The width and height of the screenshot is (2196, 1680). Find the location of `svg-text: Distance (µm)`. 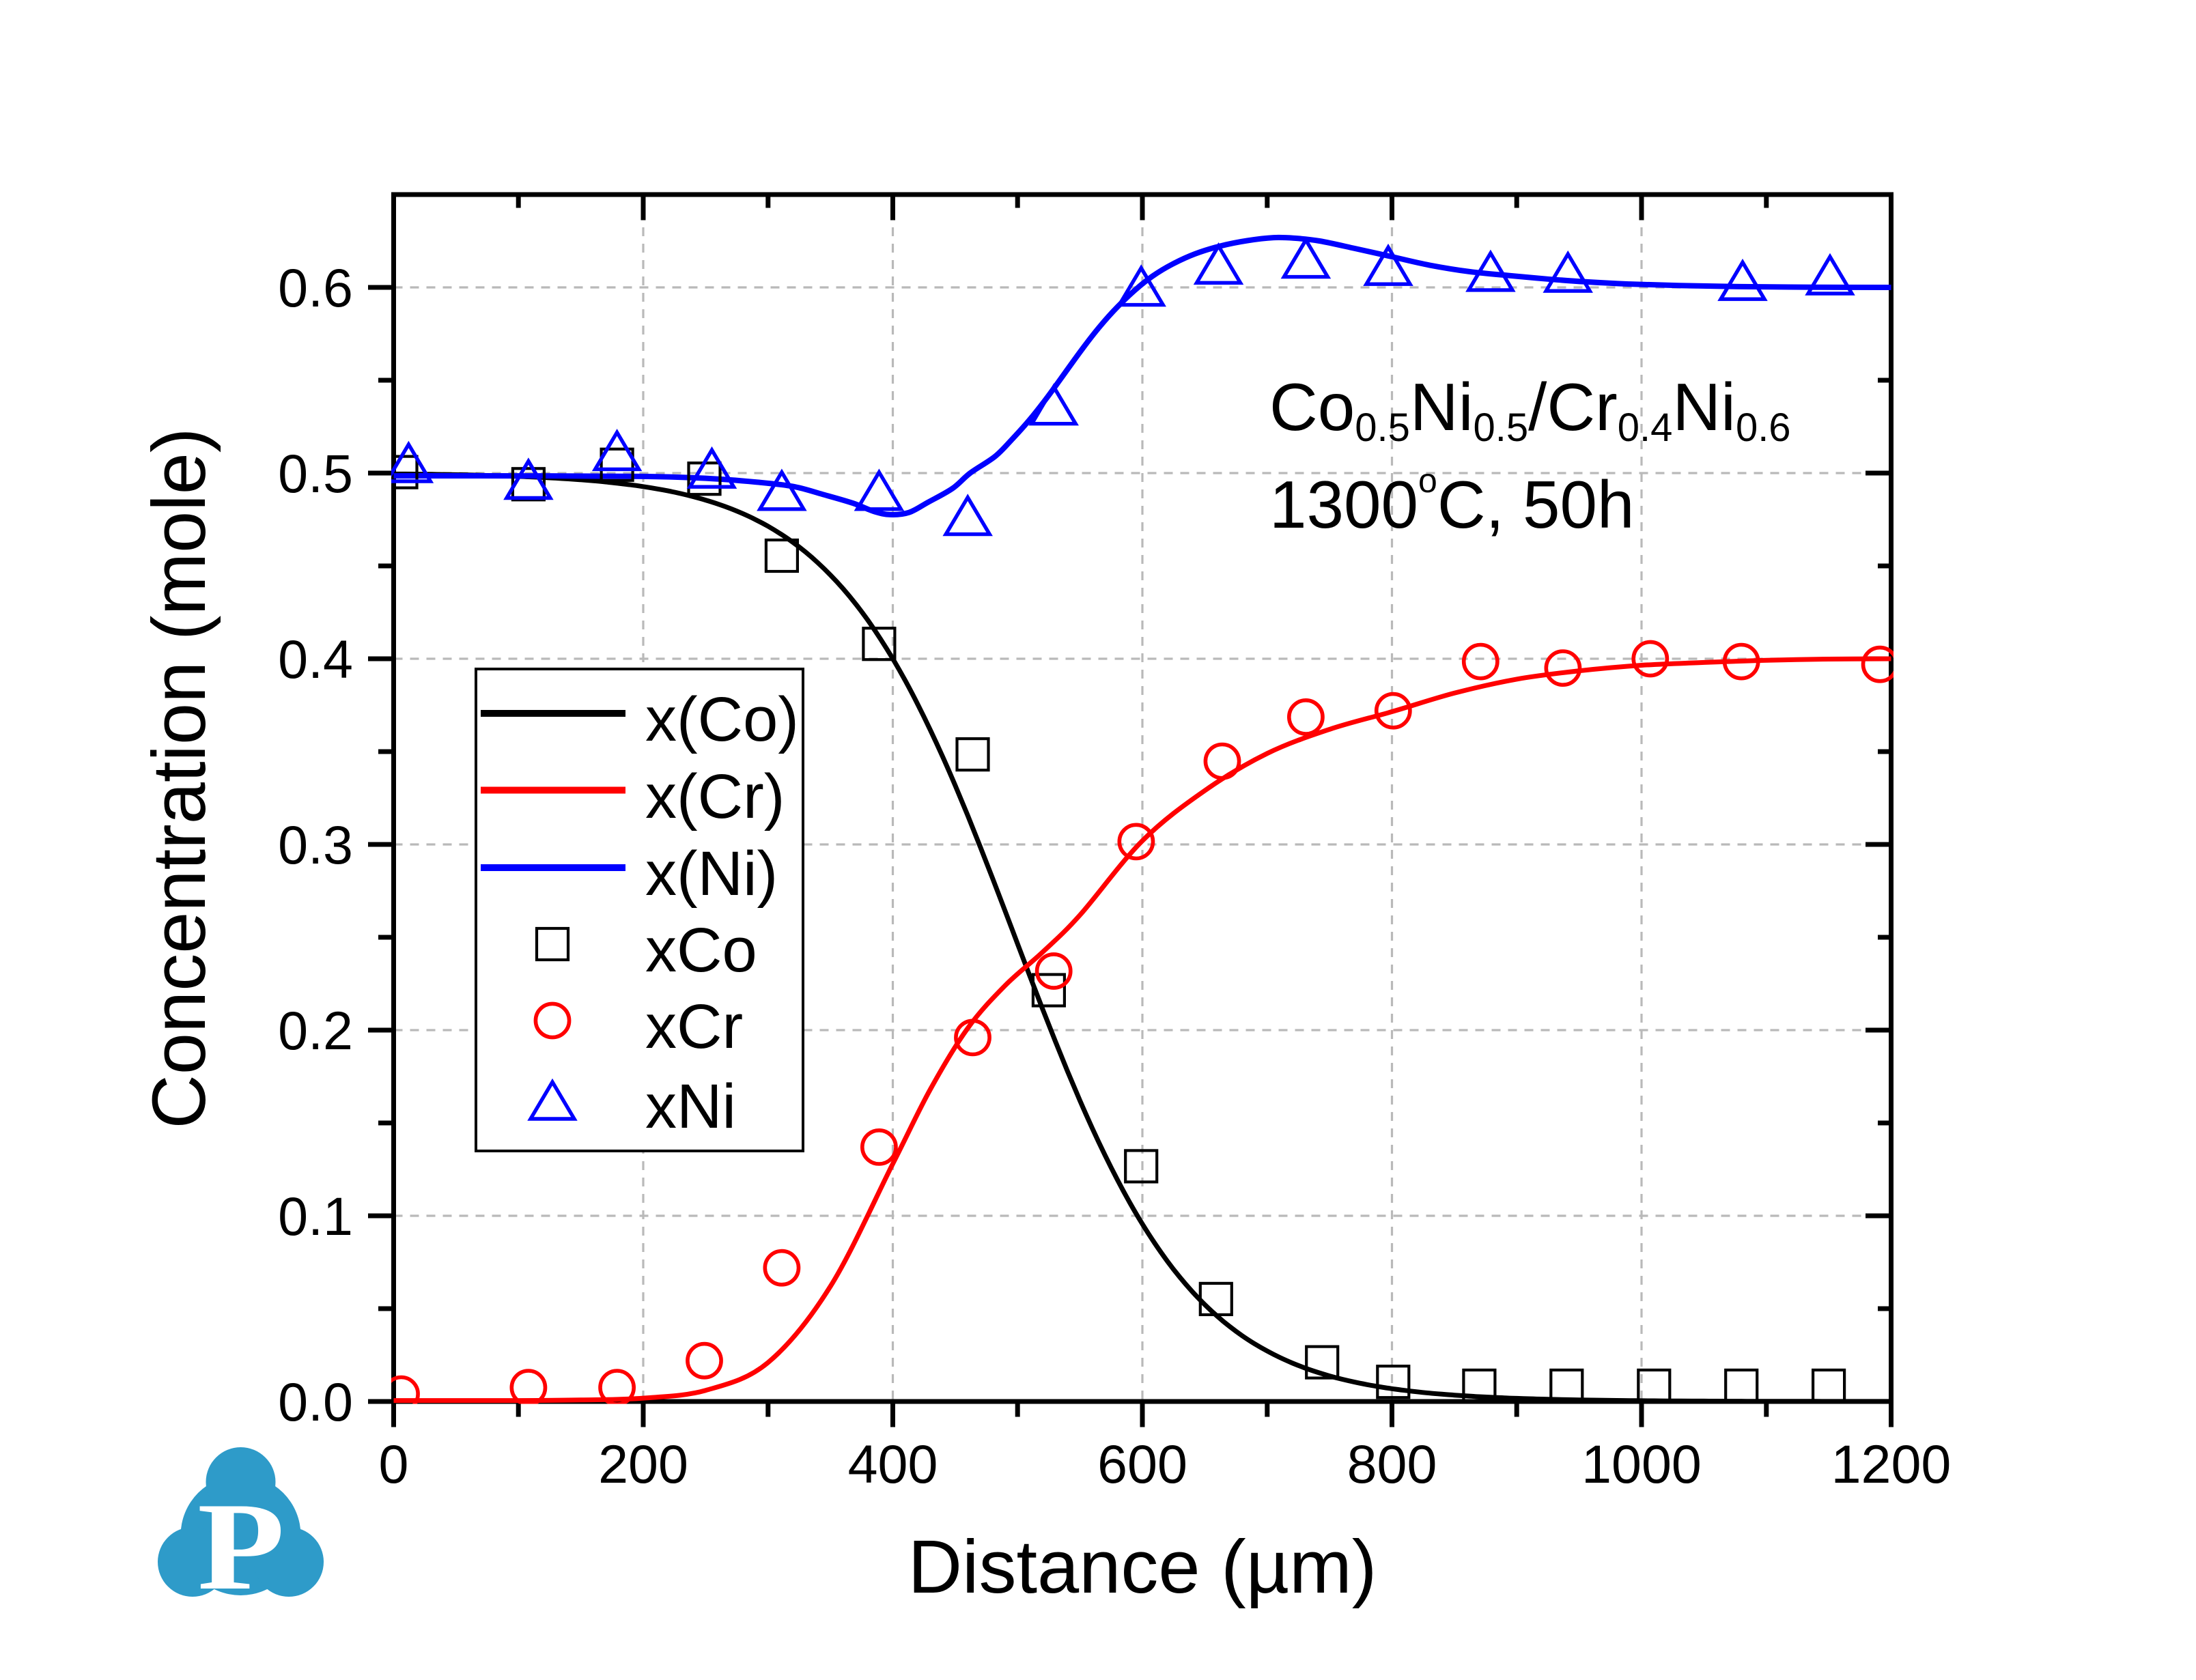

svg-text: Distance (µm) is located at coordinates (1142, 1567).